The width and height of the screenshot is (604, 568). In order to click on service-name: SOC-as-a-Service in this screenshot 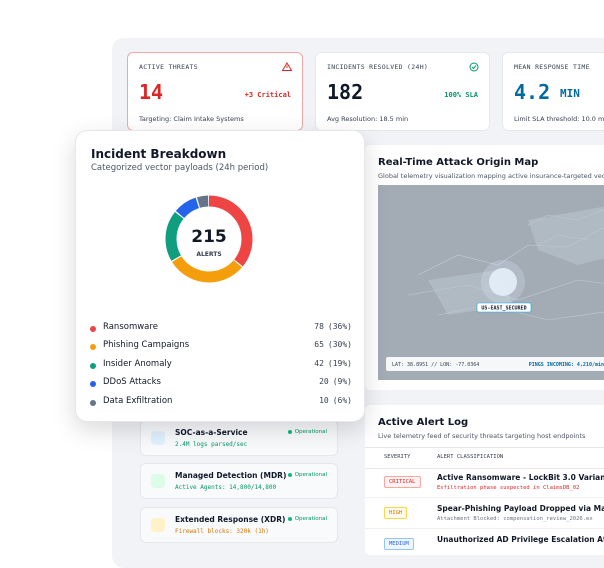, I will do `click(211, 432)`.